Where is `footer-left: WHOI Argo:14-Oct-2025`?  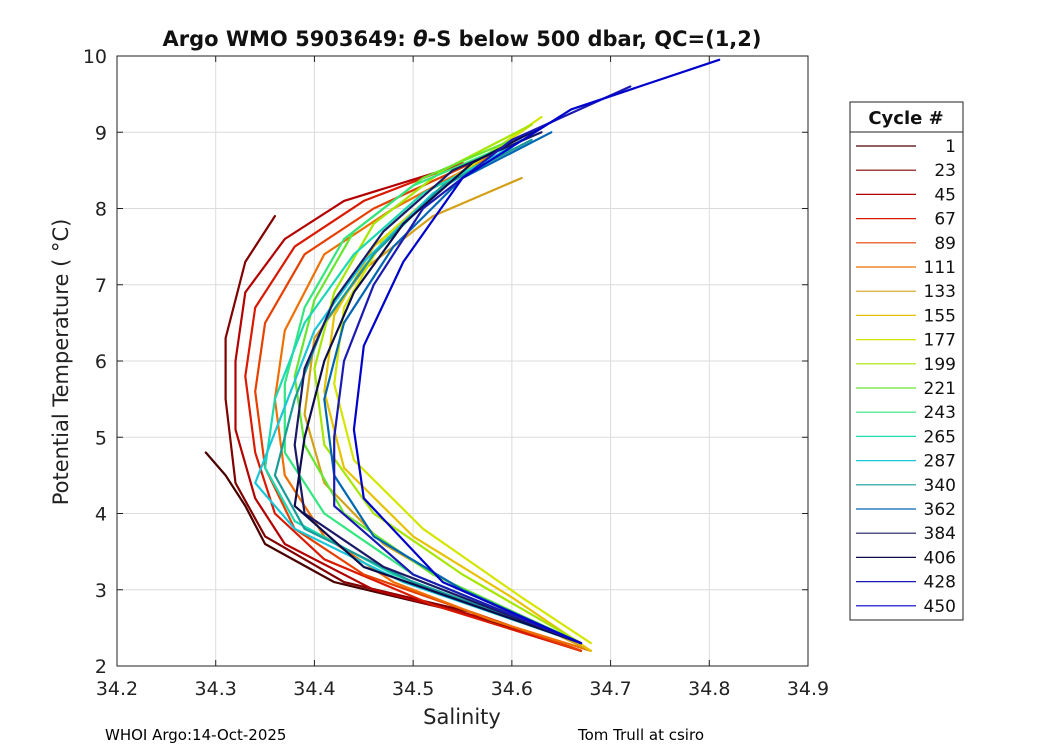 footer-left: WHOI Argo:14-Oct-2025 is located at coordinates (196, 735).